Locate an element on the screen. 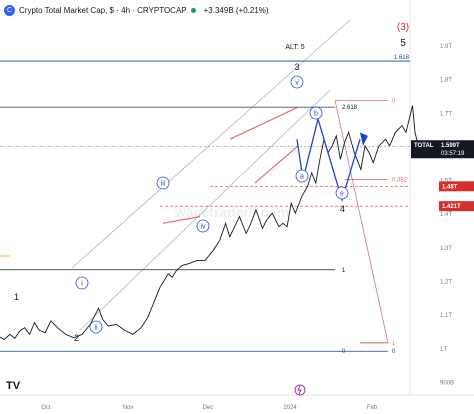  proj-0382-label: 0.382 is located at coordinates (400, 181).